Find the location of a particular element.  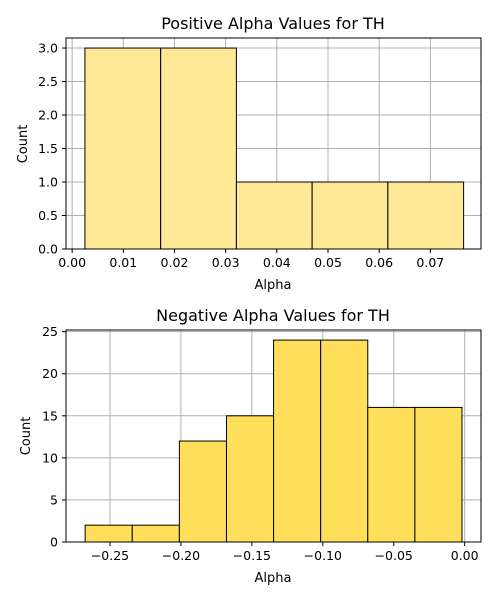

y-tick-label: 25 is located at coordinates (50, 331).